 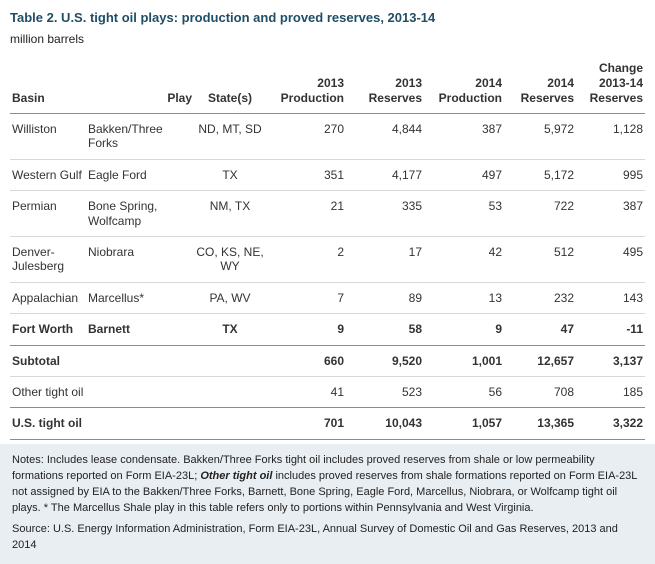 I want to click on cell-2013-production: 701, so click(x=306, y=423).